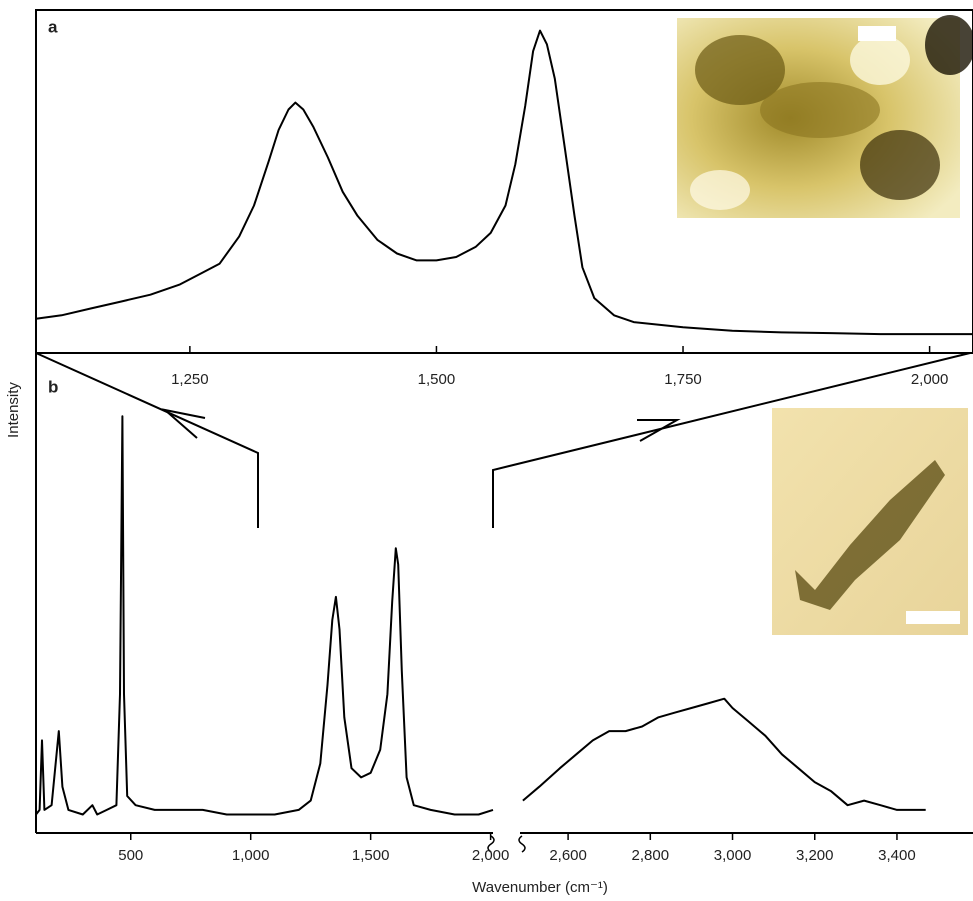  Describe the element at coordinates (897, 855) in the screenshot. I see `x-tick-label: 3,400` at that location.